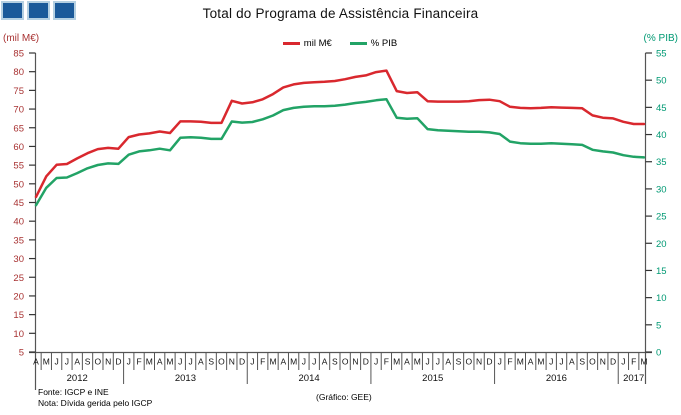 This screenshot has width=681, height=415. I want to click on legend-item-pib: % PIB, so click(373, 43).